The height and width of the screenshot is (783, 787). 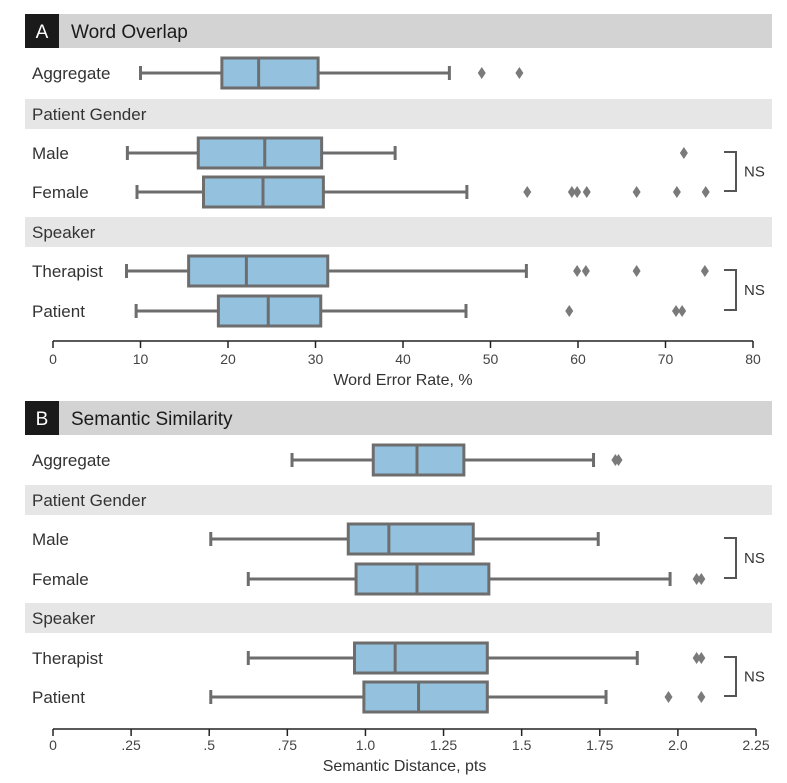 What do you see at coordinates (678, 745) in the screenshot?
I see `x-tick-label: 2.0` at bounding box center [678, 745].